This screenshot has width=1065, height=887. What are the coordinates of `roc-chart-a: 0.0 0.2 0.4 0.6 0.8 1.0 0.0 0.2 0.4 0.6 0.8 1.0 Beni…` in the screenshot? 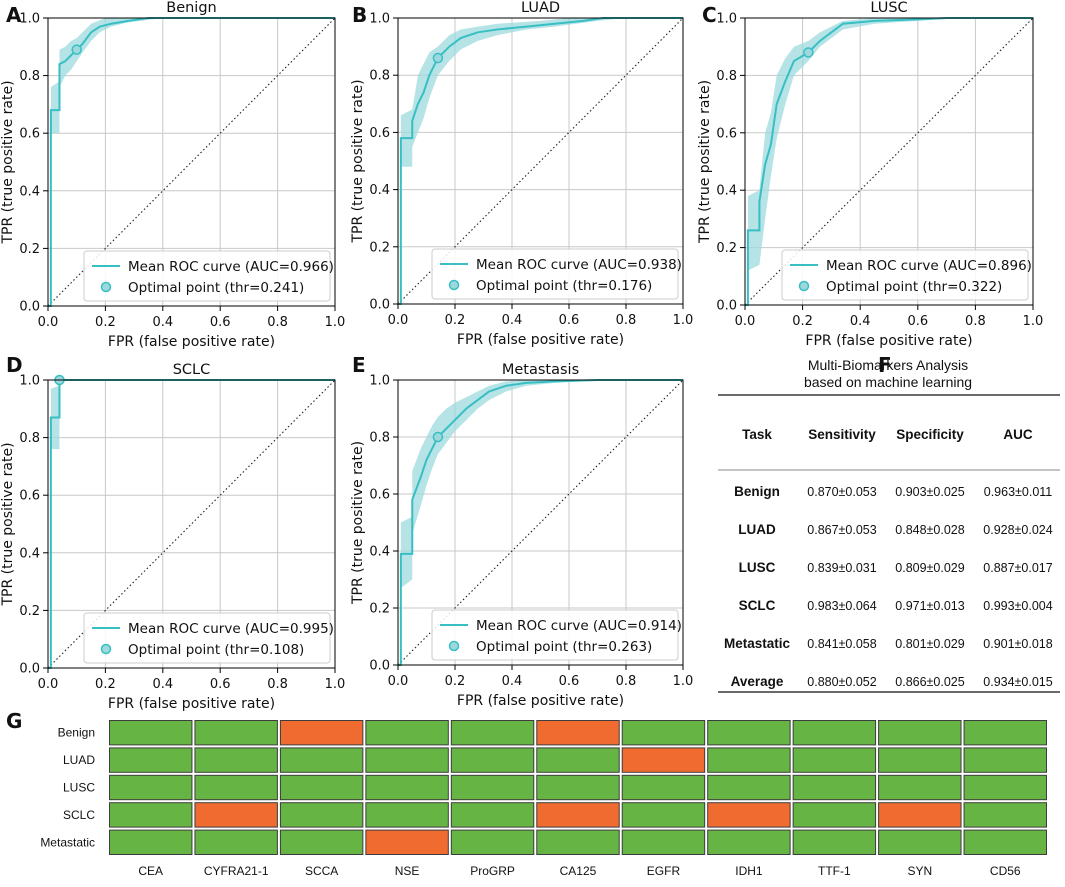 It's located at (172, 175).